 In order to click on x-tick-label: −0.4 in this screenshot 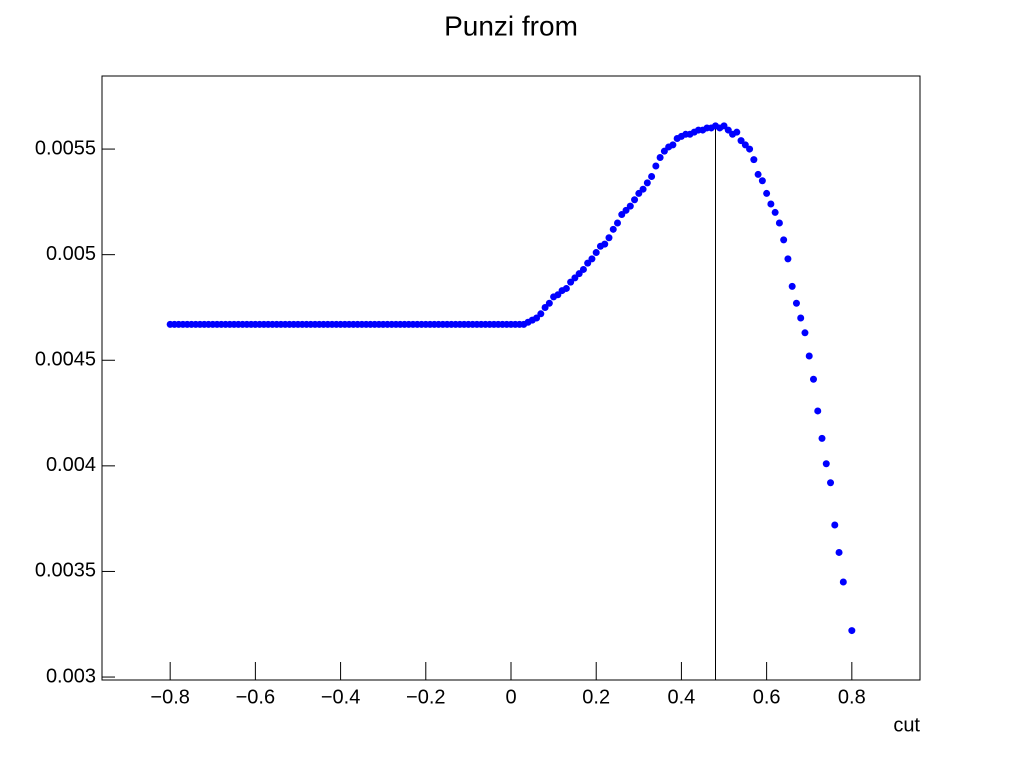, I will do `click(340, 697)`.